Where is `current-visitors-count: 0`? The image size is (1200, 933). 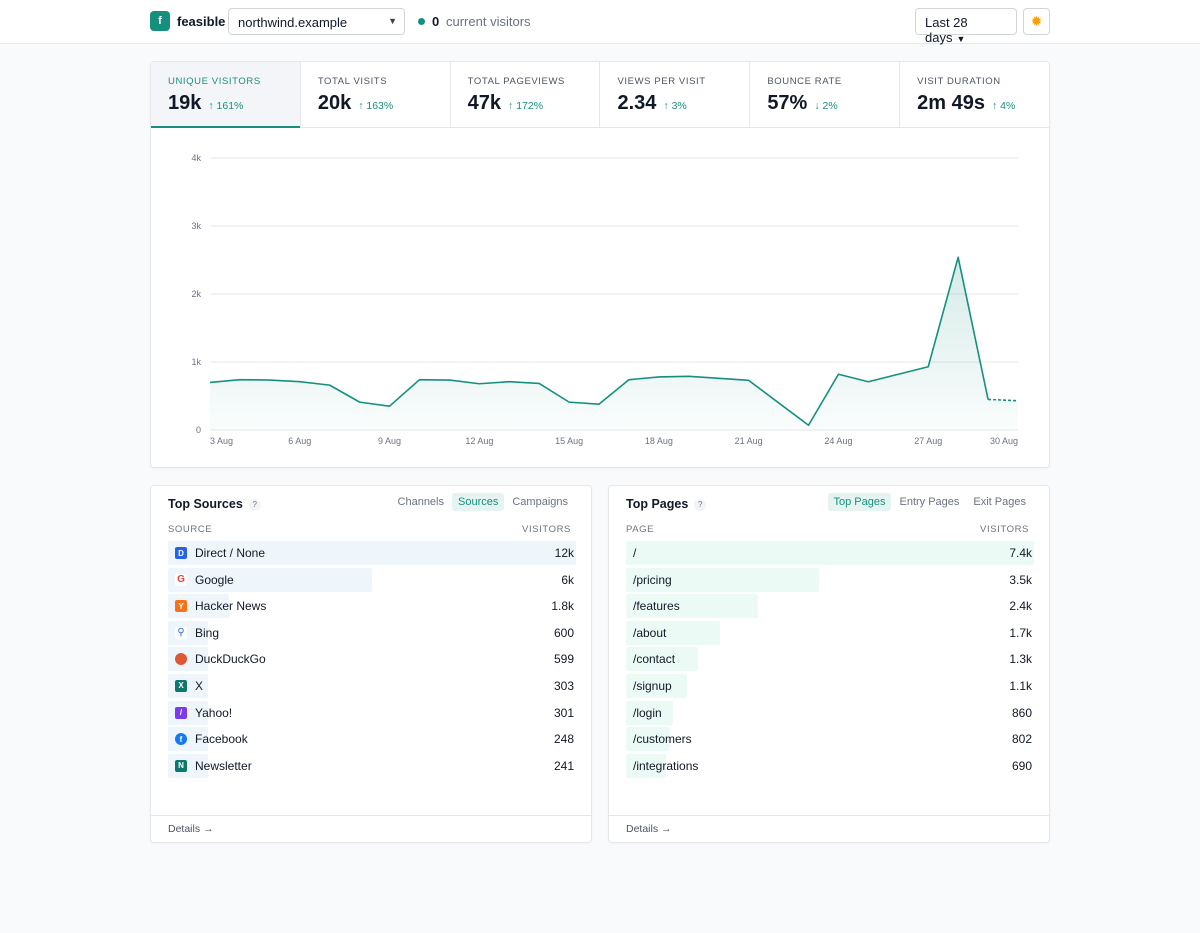
current-visitors-count: 0 is located at coordinates (436, 21).